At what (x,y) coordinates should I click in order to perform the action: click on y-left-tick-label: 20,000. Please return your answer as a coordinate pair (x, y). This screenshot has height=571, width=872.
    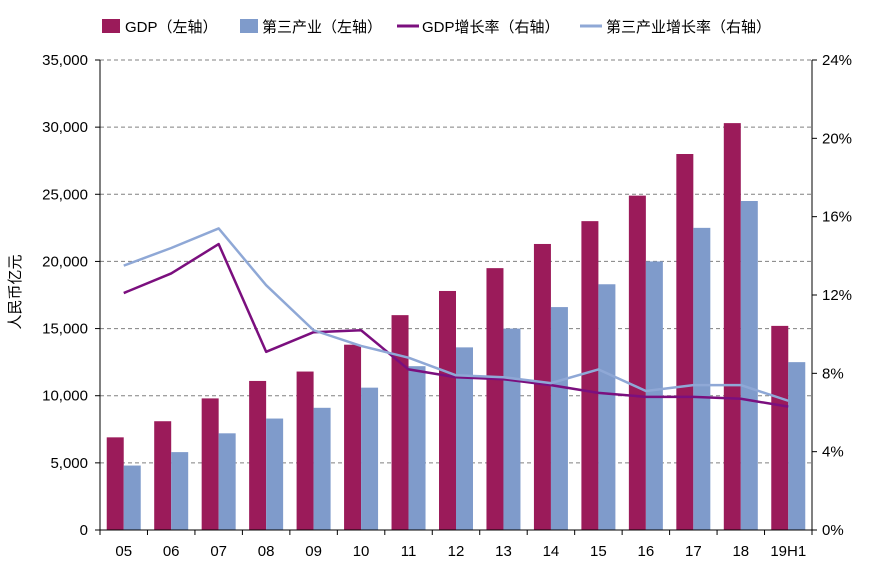
    Looking at the image, I should click on (65, 261).